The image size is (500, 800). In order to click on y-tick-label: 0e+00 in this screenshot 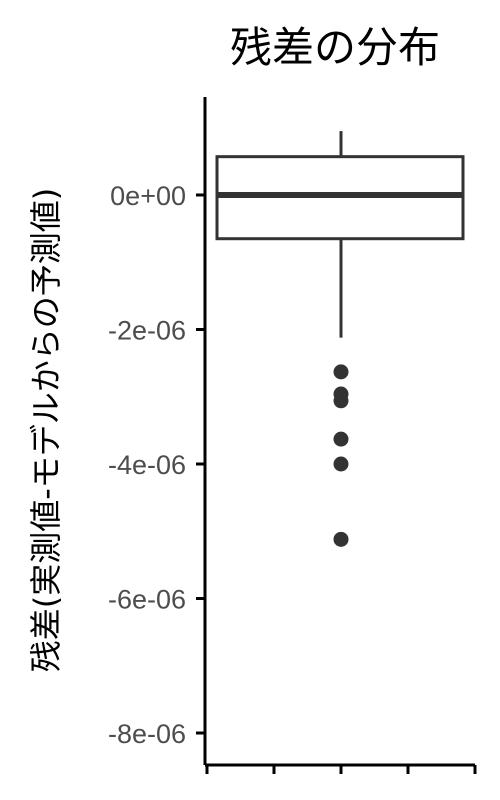, I will do `click(148, 196)`.